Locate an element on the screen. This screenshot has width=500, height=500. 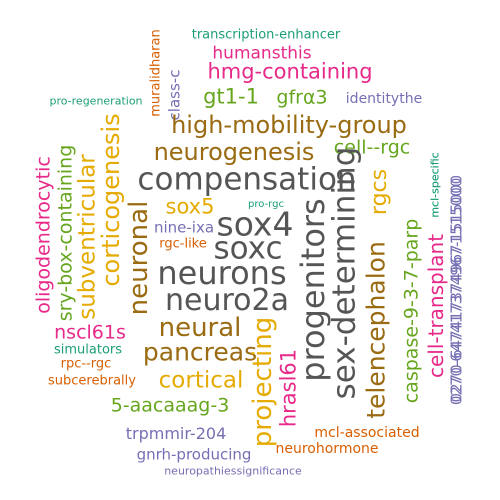
word: hrasl61 is located at coordinates (288, 388).